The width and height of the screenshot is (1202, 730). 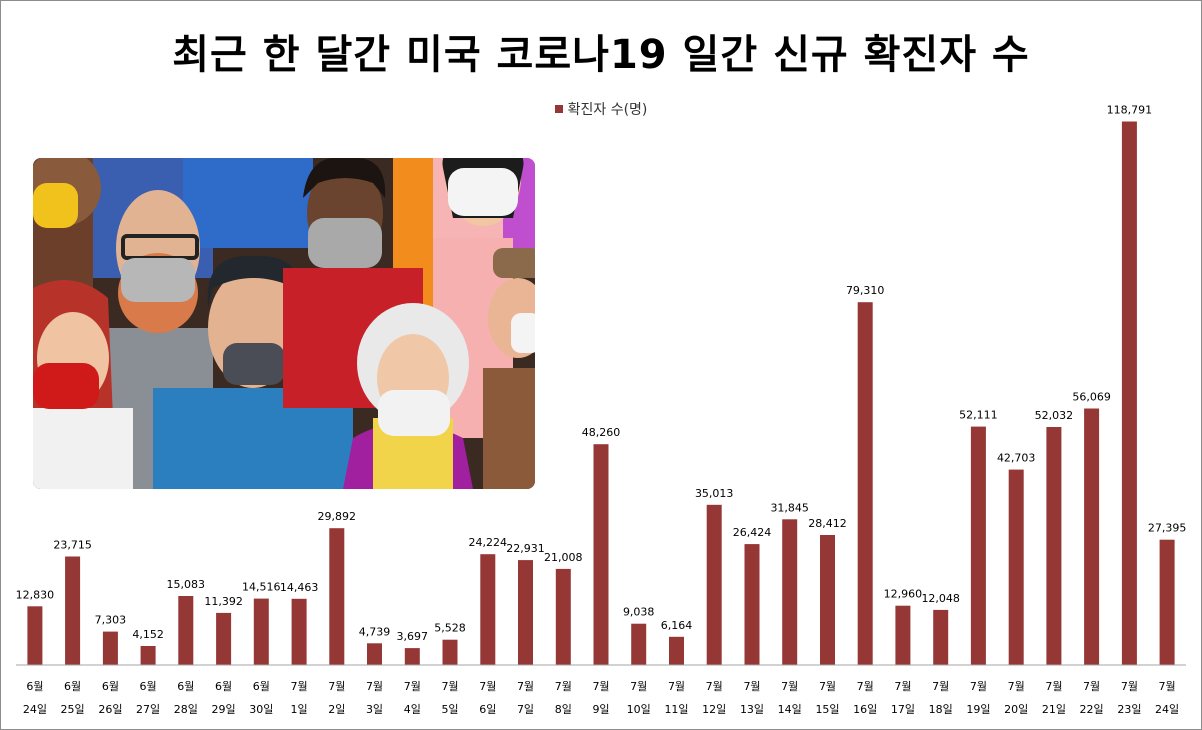 I want to click on x-tick-day: 8일, so click(x=563, y=709).